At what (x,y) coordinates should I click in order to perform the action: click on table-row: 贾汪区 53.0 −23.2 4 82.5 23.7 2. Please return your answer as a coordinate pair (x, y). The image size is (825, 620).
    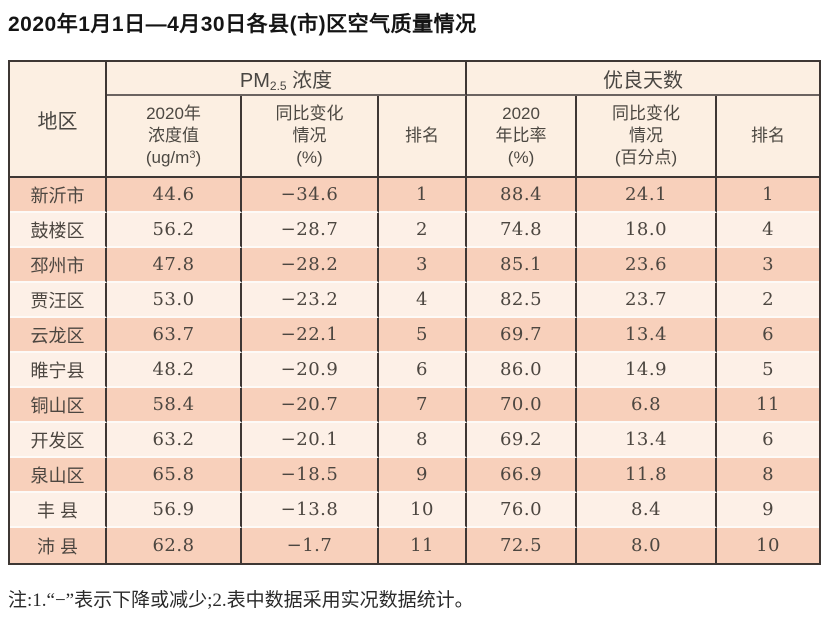
    Looking at the image, I should click on (415, 300).